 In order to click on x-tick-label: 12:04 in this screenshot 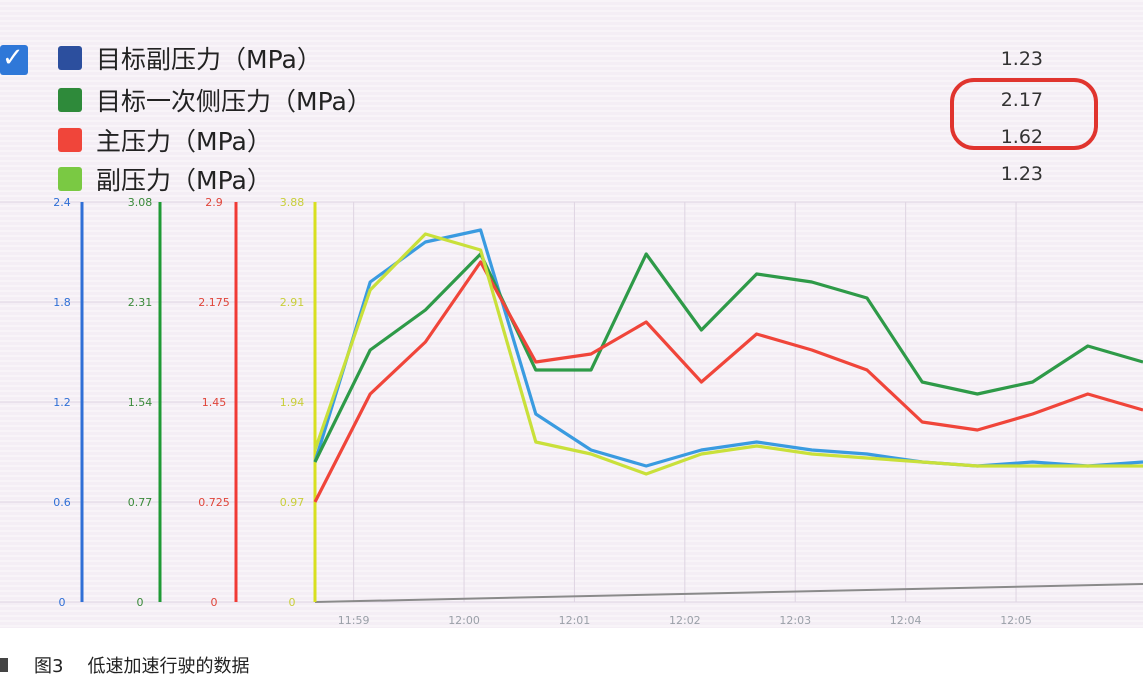, I will do `click(906, 620)`.